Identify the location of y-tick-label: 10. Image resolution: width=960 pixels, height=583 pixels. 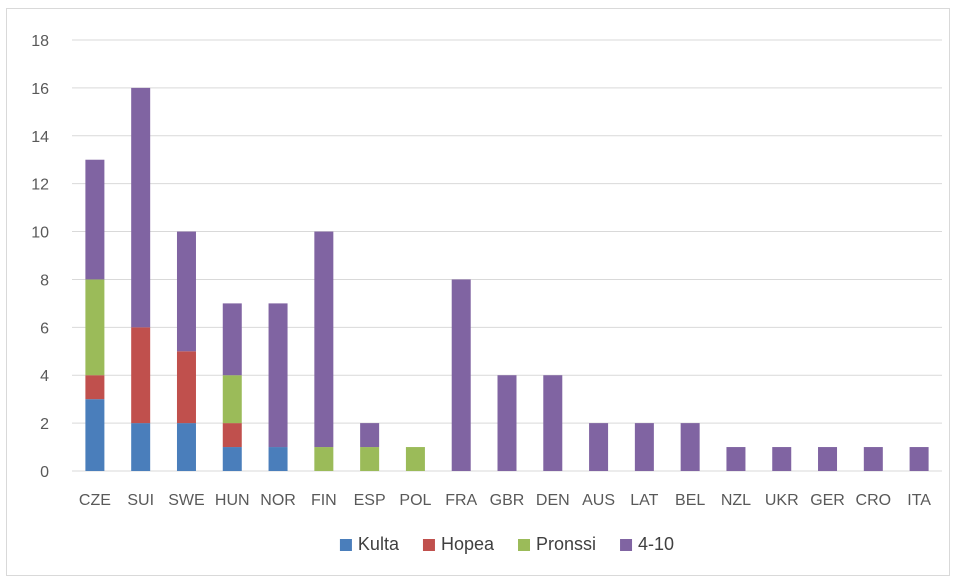
(40, 233).